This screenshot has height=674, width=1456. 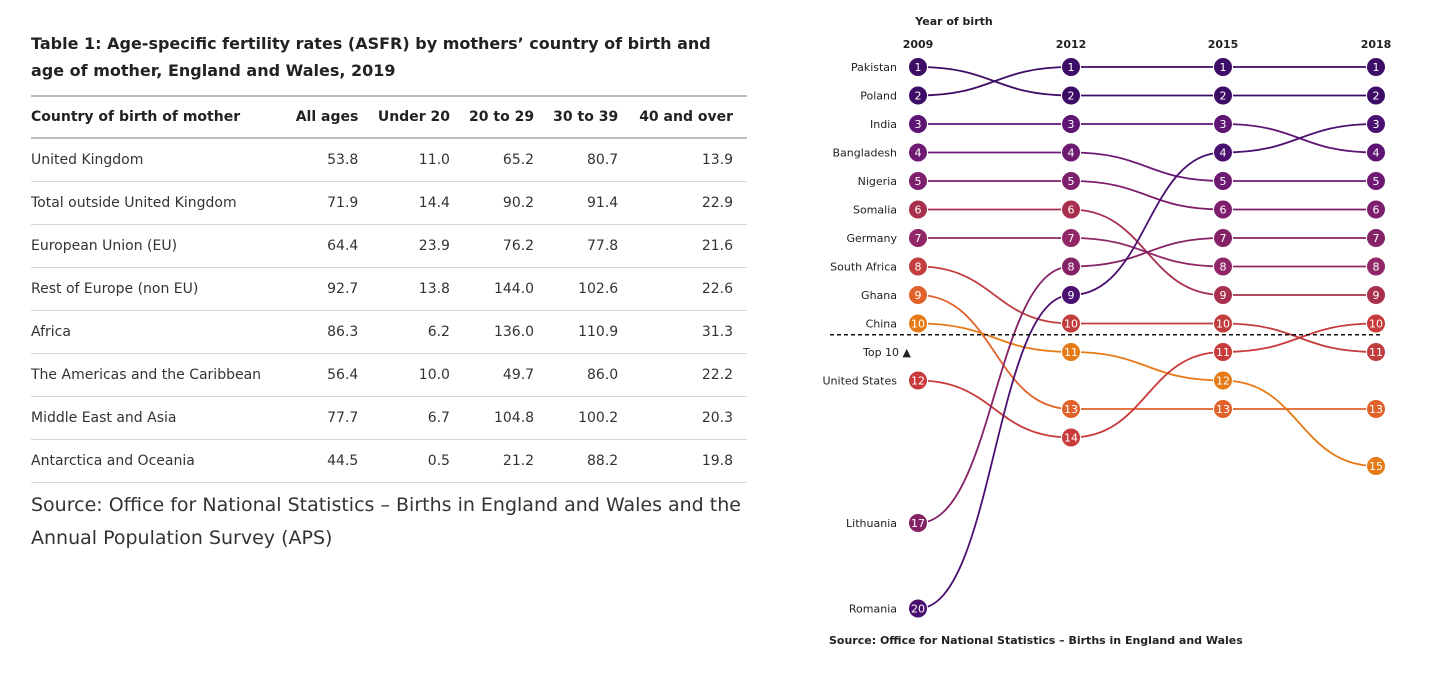 What do you see at coordinates (146, 374) in the screenshot?
I see `row-label: The Americas and the Caribbean` at bounding box center [146, 374].